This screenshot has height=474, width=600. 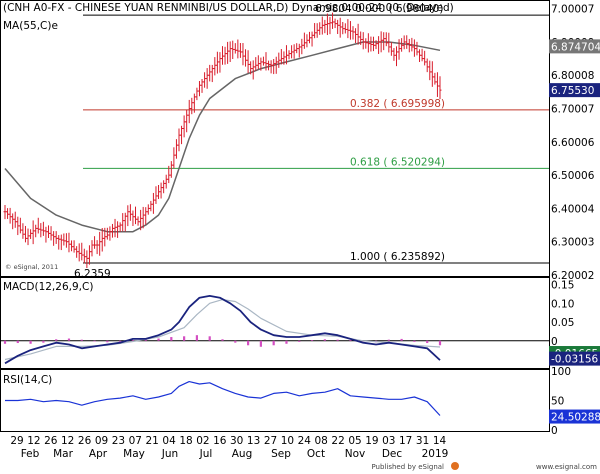 What do you see at coordinates (253, 441) in the screenshot?
I see `x-tick-label: 13` at bounding box center [253, 441].